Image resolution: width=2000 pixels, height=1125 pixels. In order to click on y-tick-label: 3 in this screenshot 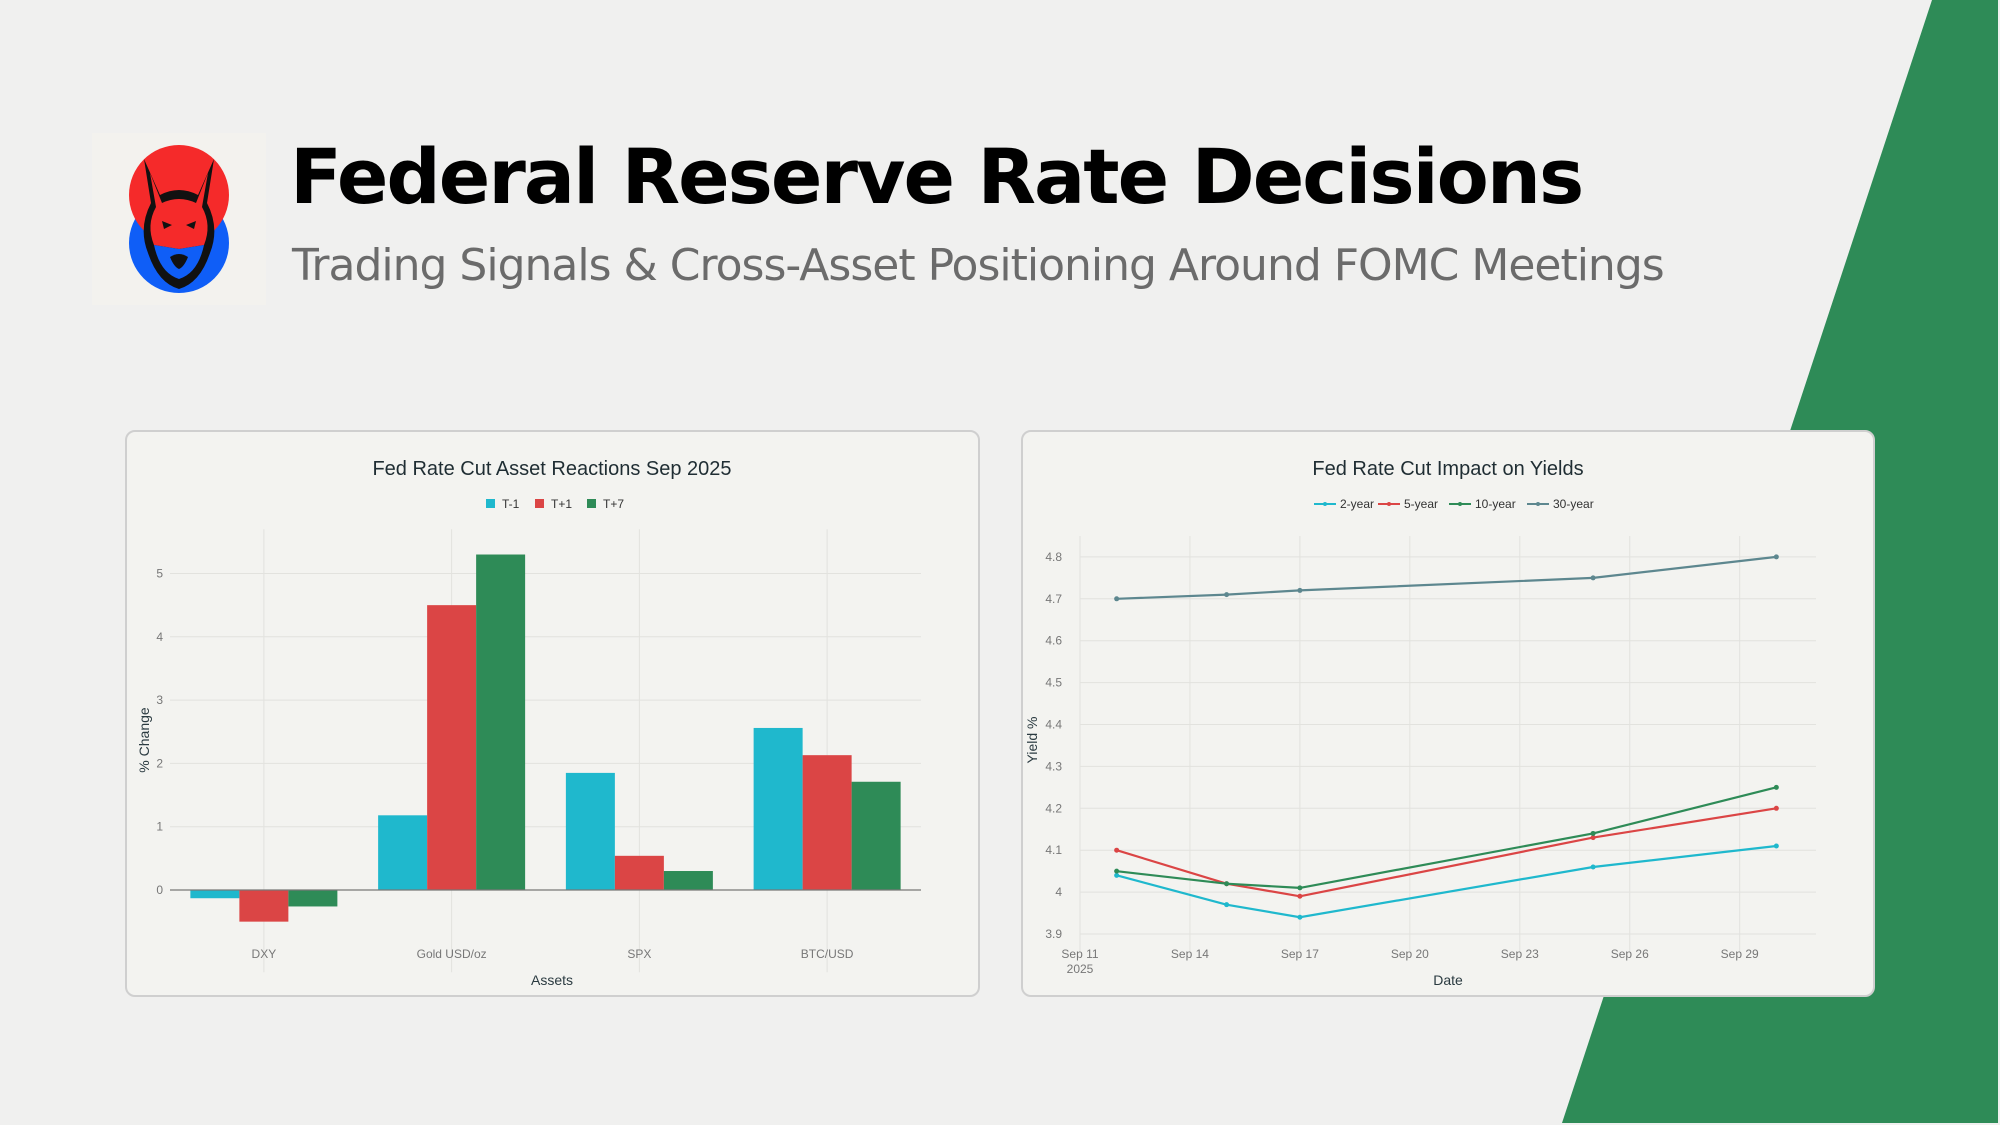, I will do `click(159, 700)`.